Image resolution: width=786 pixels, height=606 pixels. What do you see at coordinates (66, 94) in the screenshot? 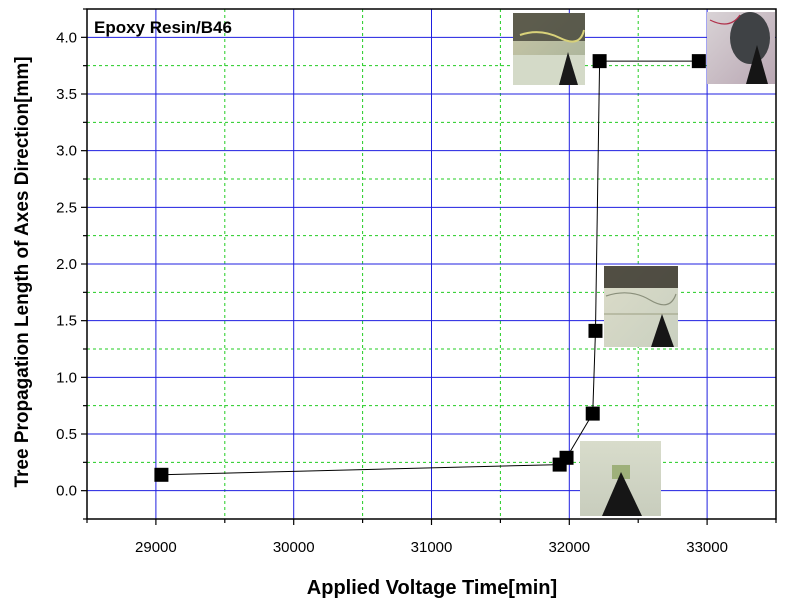
I see `y-tick-label: 3.5` at bounding box center [66, 94].